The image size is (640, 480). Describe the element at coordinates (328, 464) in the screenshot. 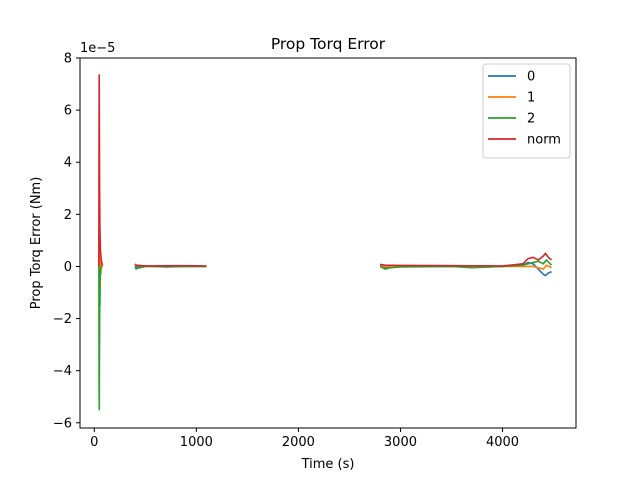

I see `x-axis-title: Time (s)` at that location.